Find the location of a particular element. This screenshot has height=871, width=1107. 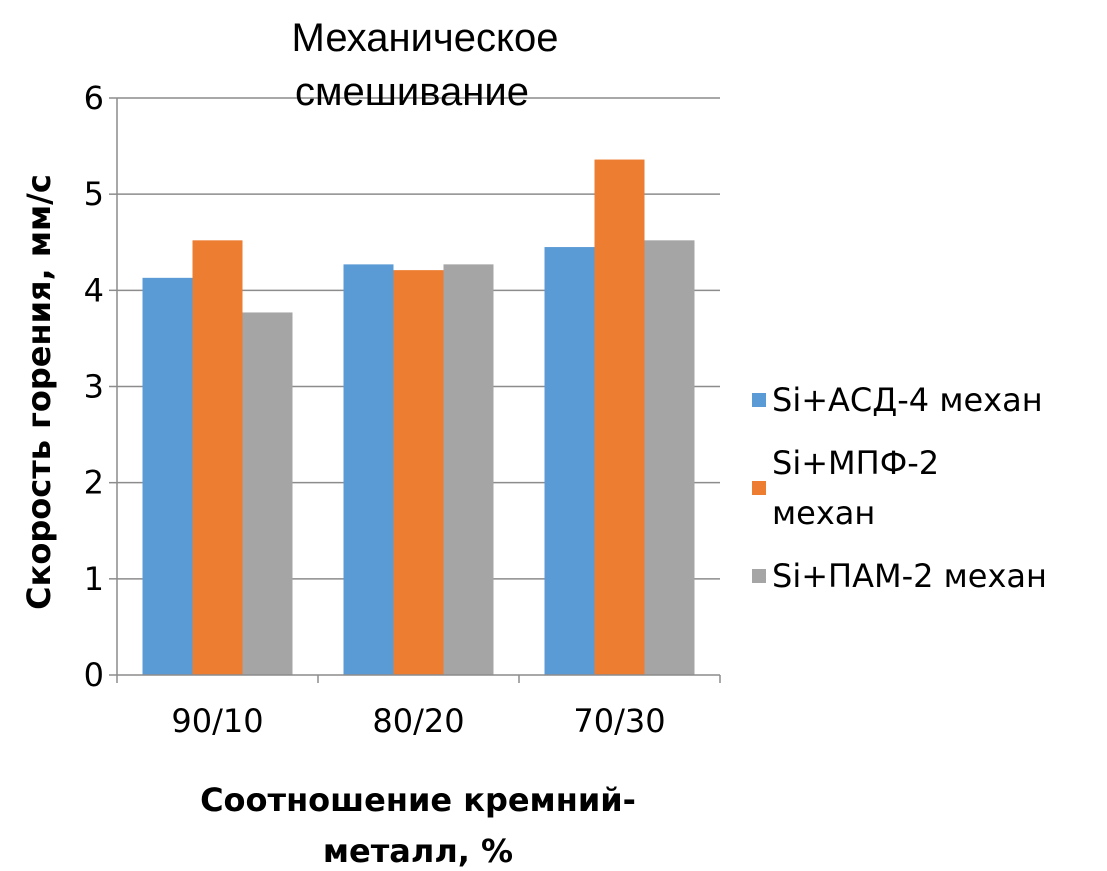

x-tick-label: 90/10 is located at coordinates (217, 721).